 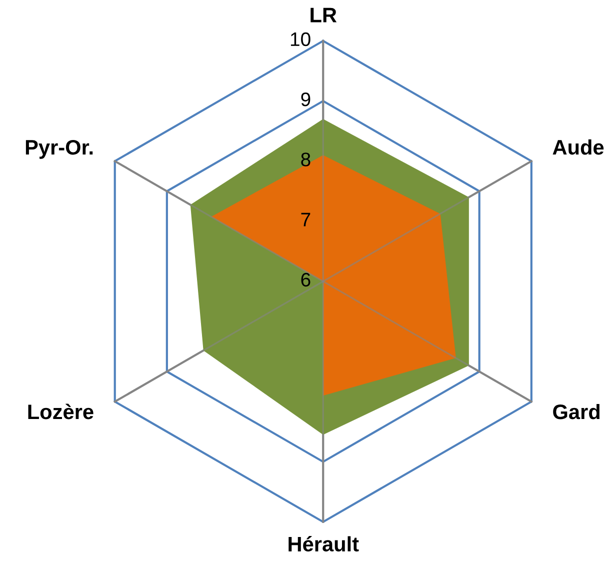 What do you see at coordinates (305, 159) in the screenshot?
I see `y-tick-label: 8` at bounding box center [305, 159].